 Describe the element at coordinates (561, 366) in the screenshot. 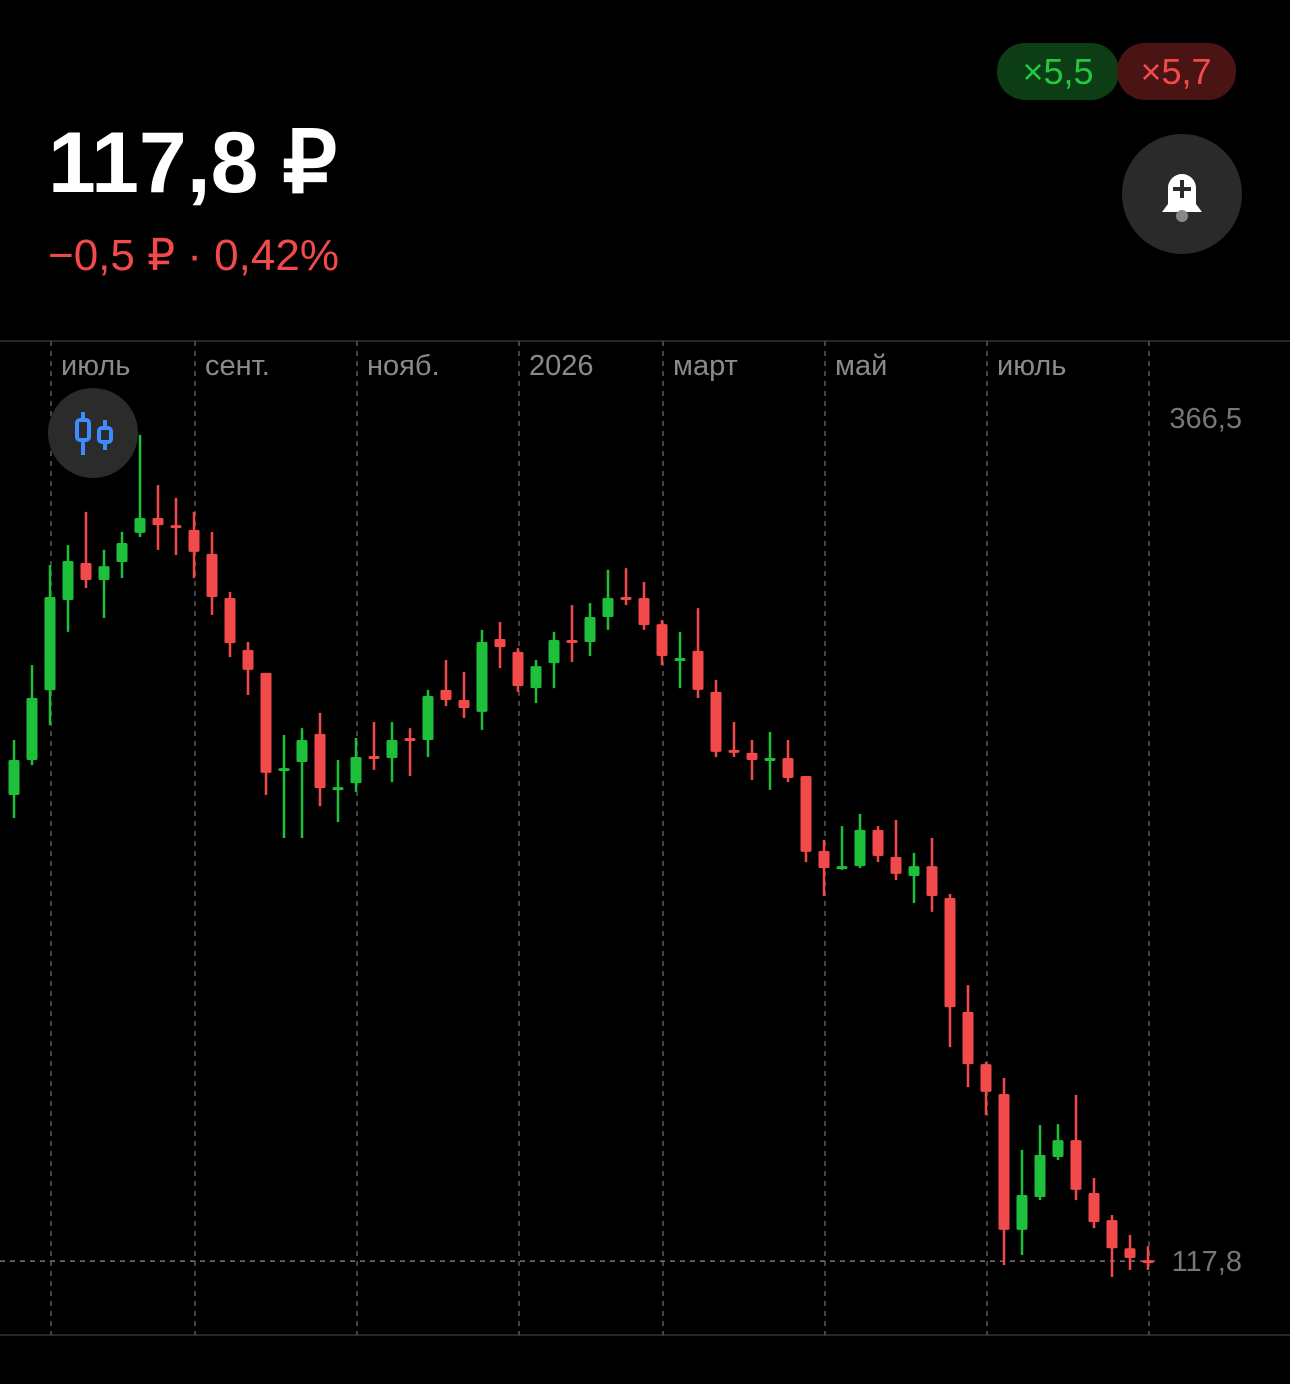

I see `month-label: 2026` at that location.